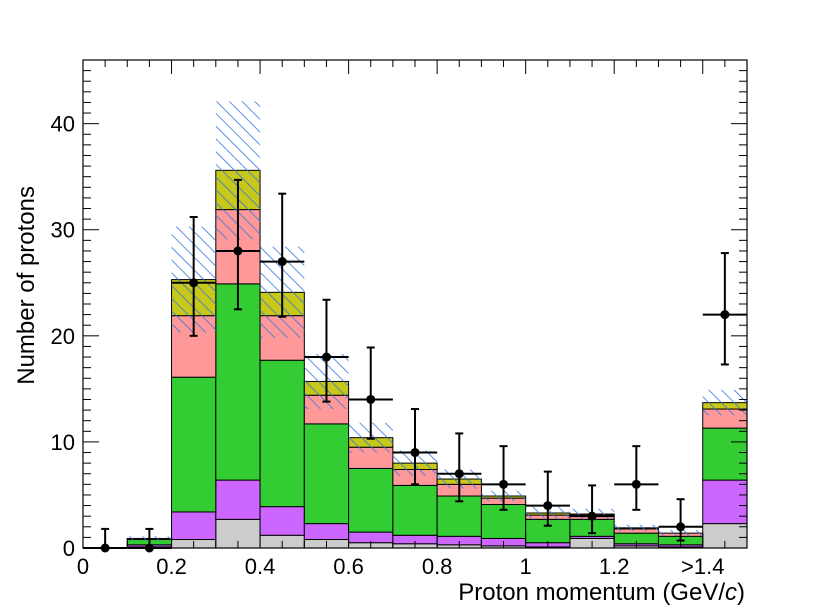 The width and height of the screenshot is (830, 609). What do you see at coordinates (194, 526) in the screenshot?
I see `stack-bar-s1-b2` at bounding box center [194, 526].